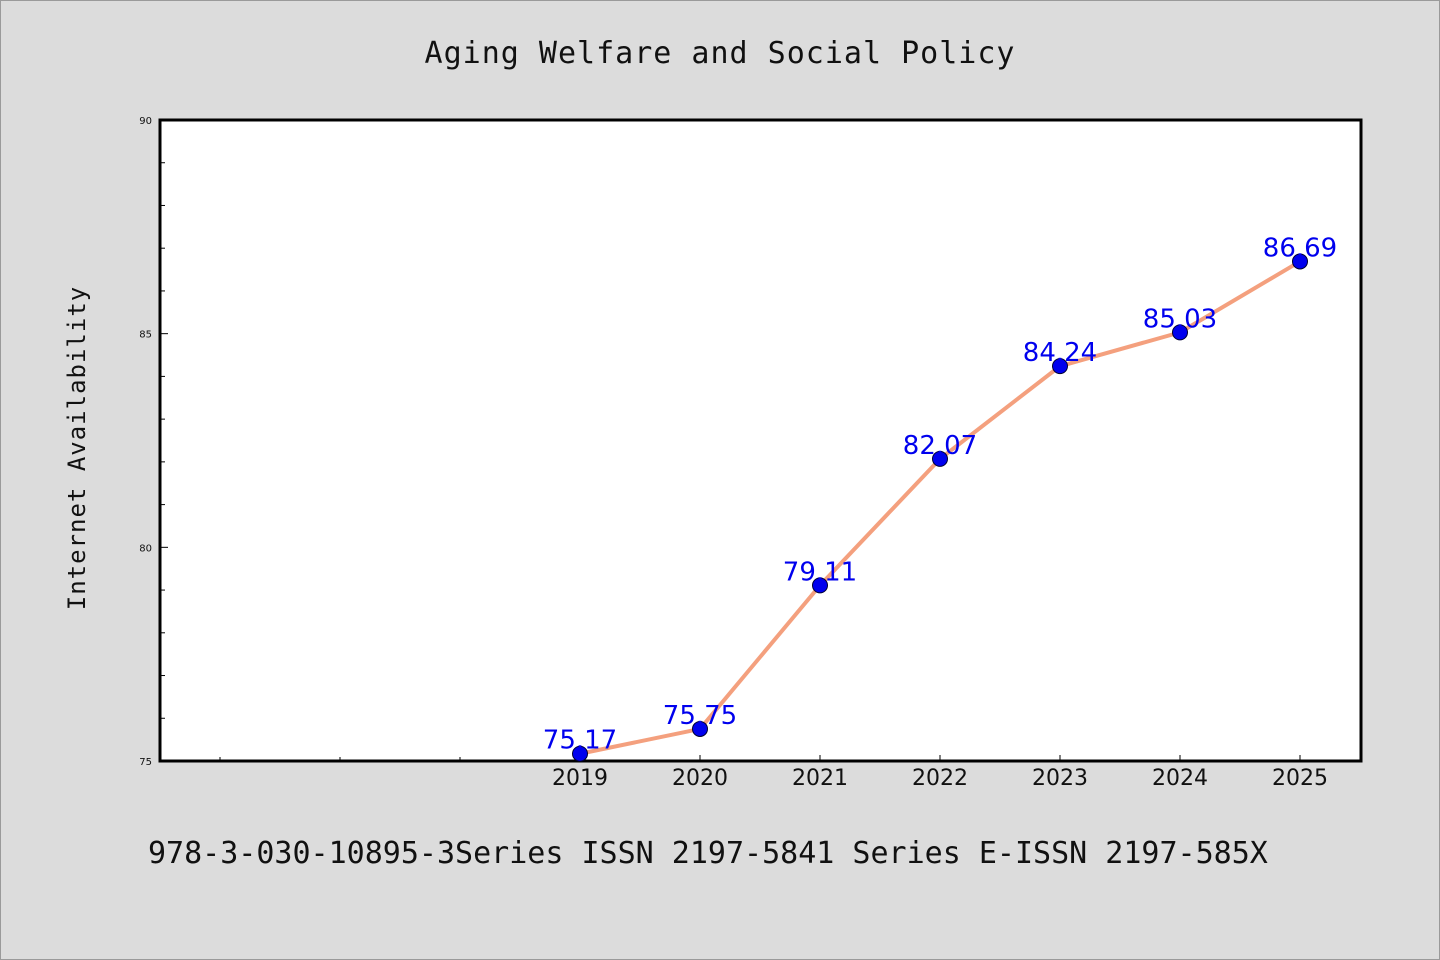 This screenshot has height=960, width=1440. What do you see at coordinates (77, 448) in the screenshot?
I see `y-axis-label: Internet Availability` at bounding box center [77, 448].